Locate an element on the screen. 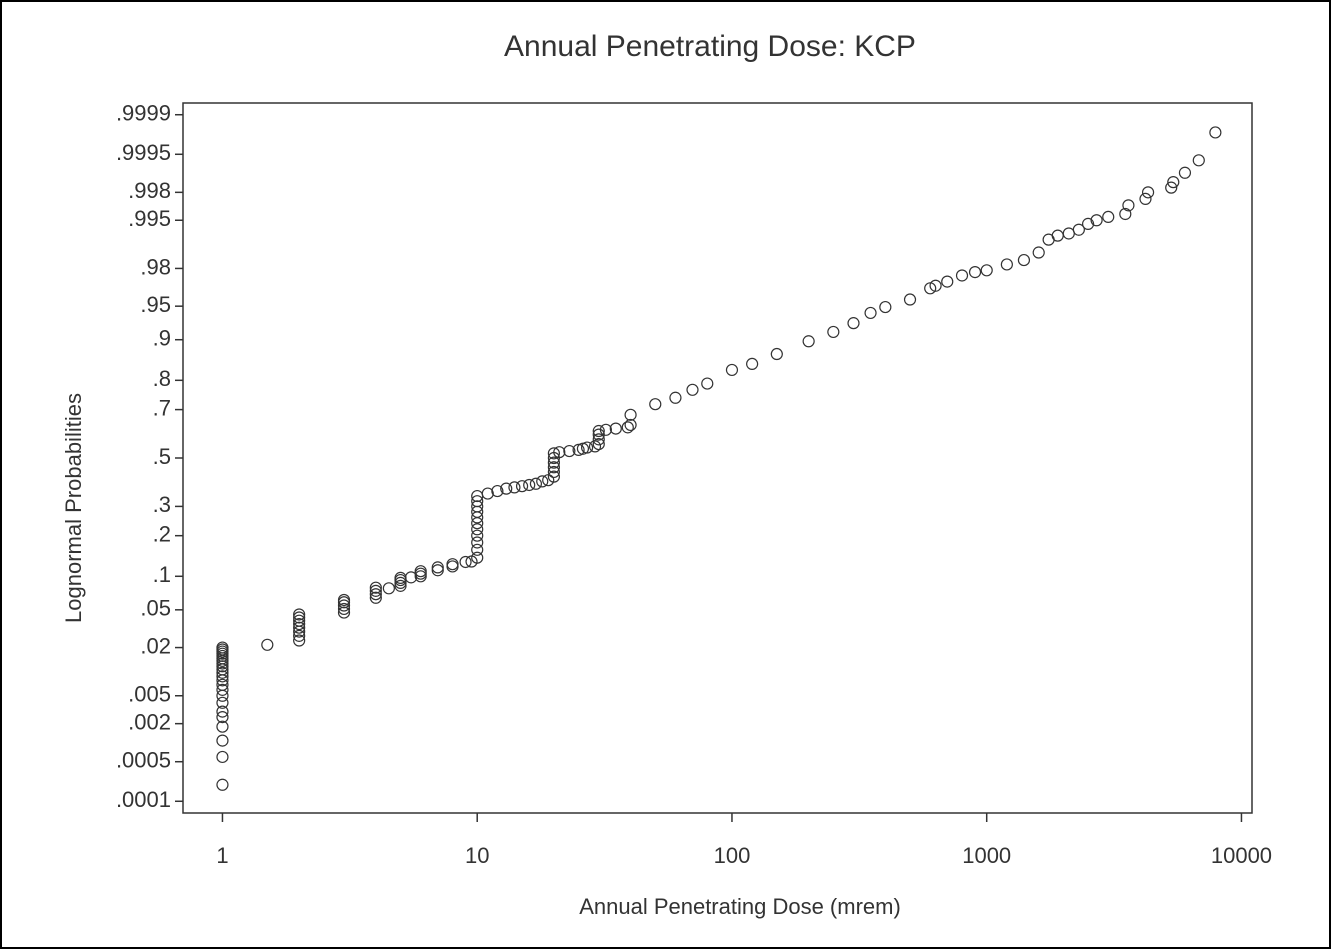  y-tick-label: .1 is located at coordinates (162, 574).